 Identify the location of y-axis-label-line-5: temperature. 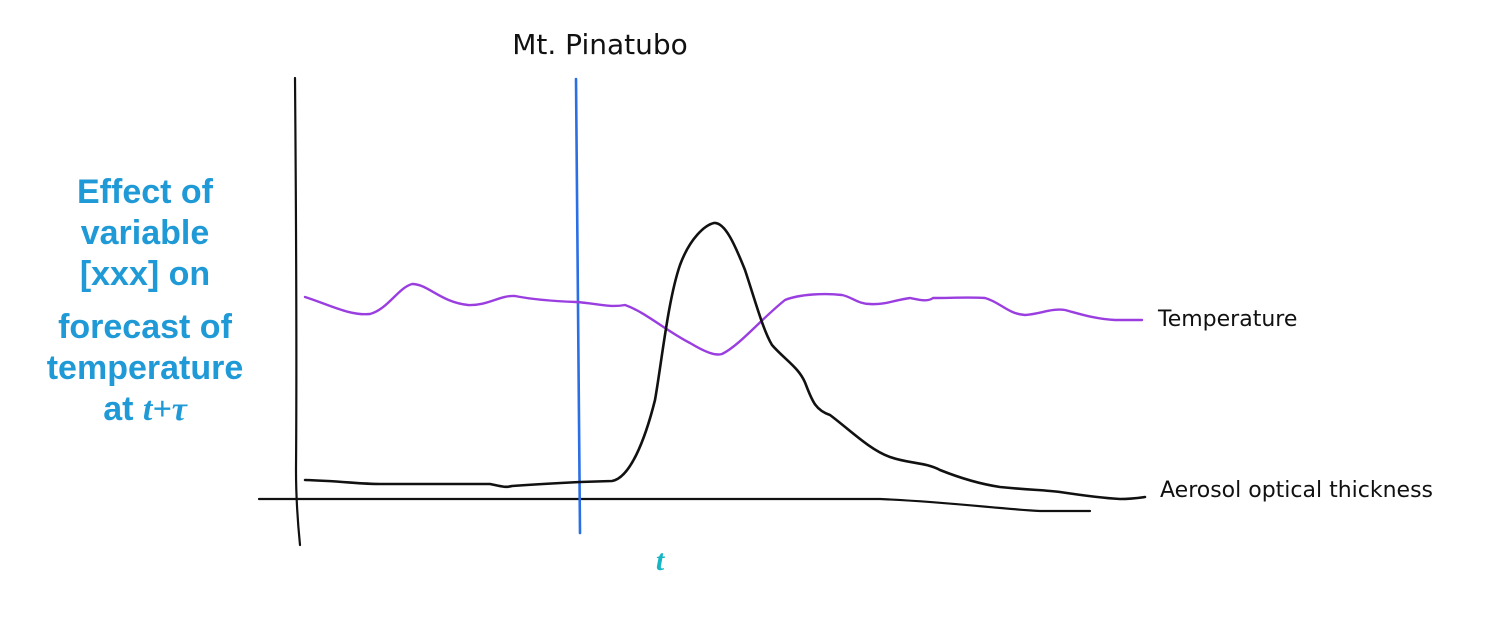
(145, 368).